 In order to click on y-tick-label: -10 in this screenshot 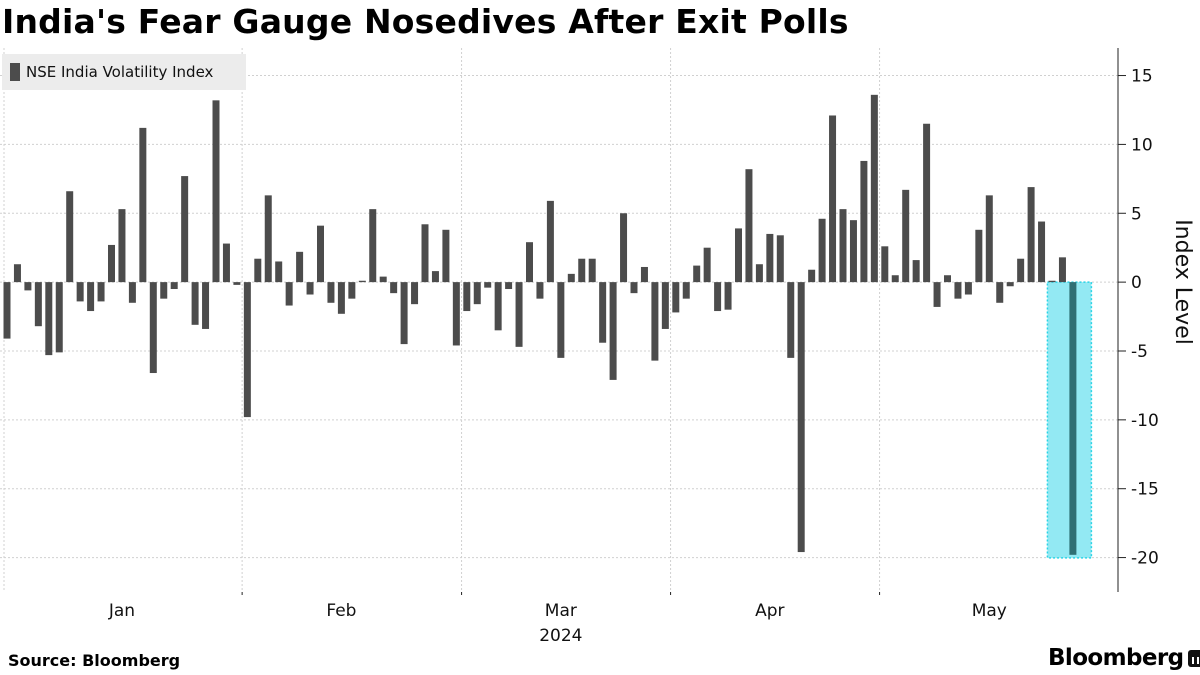, I will do `click(1145, 421)`.